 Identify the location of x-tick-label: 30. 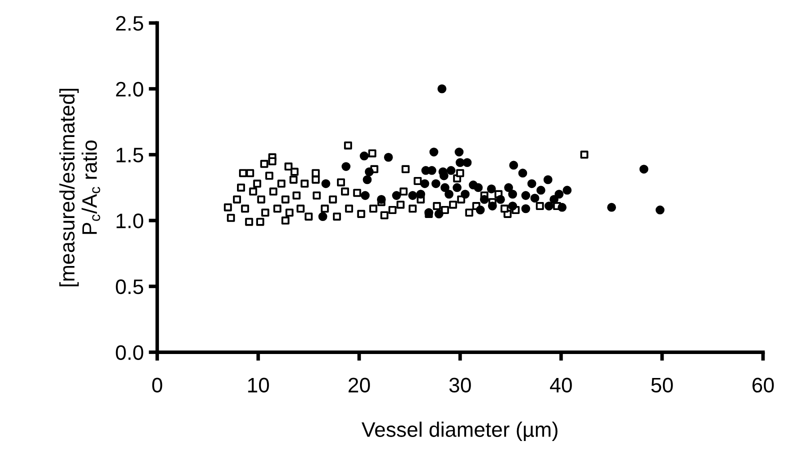
(460, 385).